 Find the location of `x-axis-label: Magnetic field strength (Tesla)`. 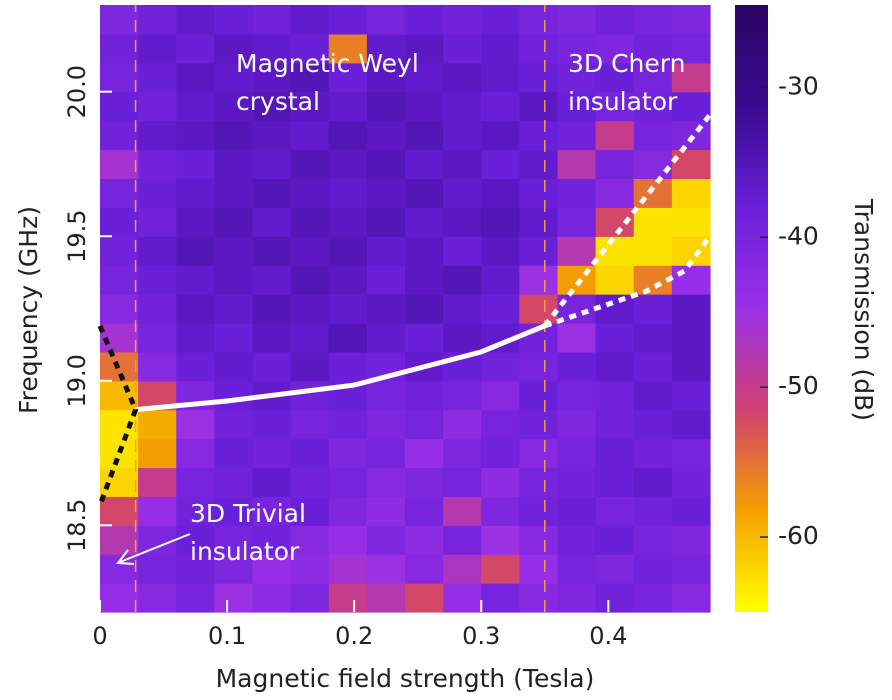

x-axis-label: Magnetic field strength (Tesla) is located at coordinates (405, 678).